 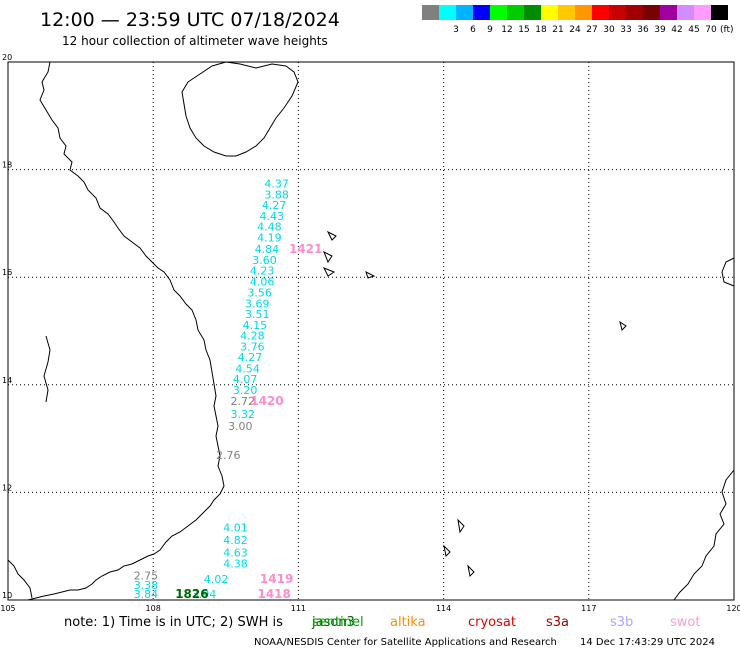 What do you see at coordinates (262, 271) in the screenshot?
I see `wave-height-label: 4.23` at bounding box center [262, 271].